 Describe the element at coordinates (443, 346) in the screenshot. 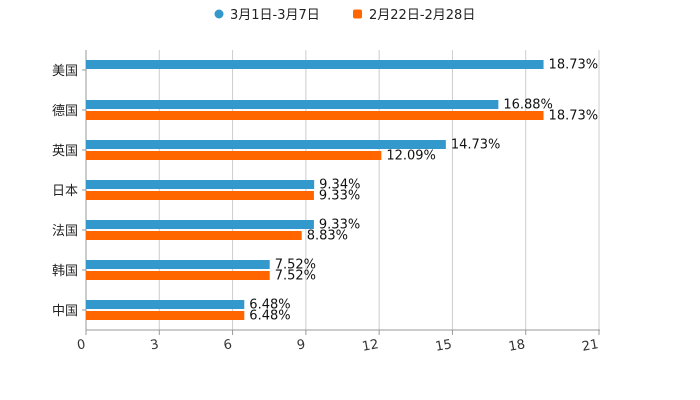

I see `x-tick-label: 15` at that location.